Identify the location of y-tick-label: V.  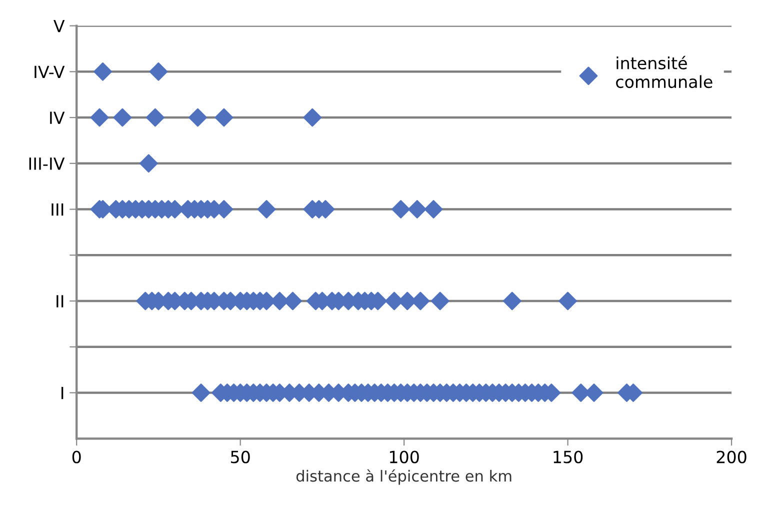
(59, 26).